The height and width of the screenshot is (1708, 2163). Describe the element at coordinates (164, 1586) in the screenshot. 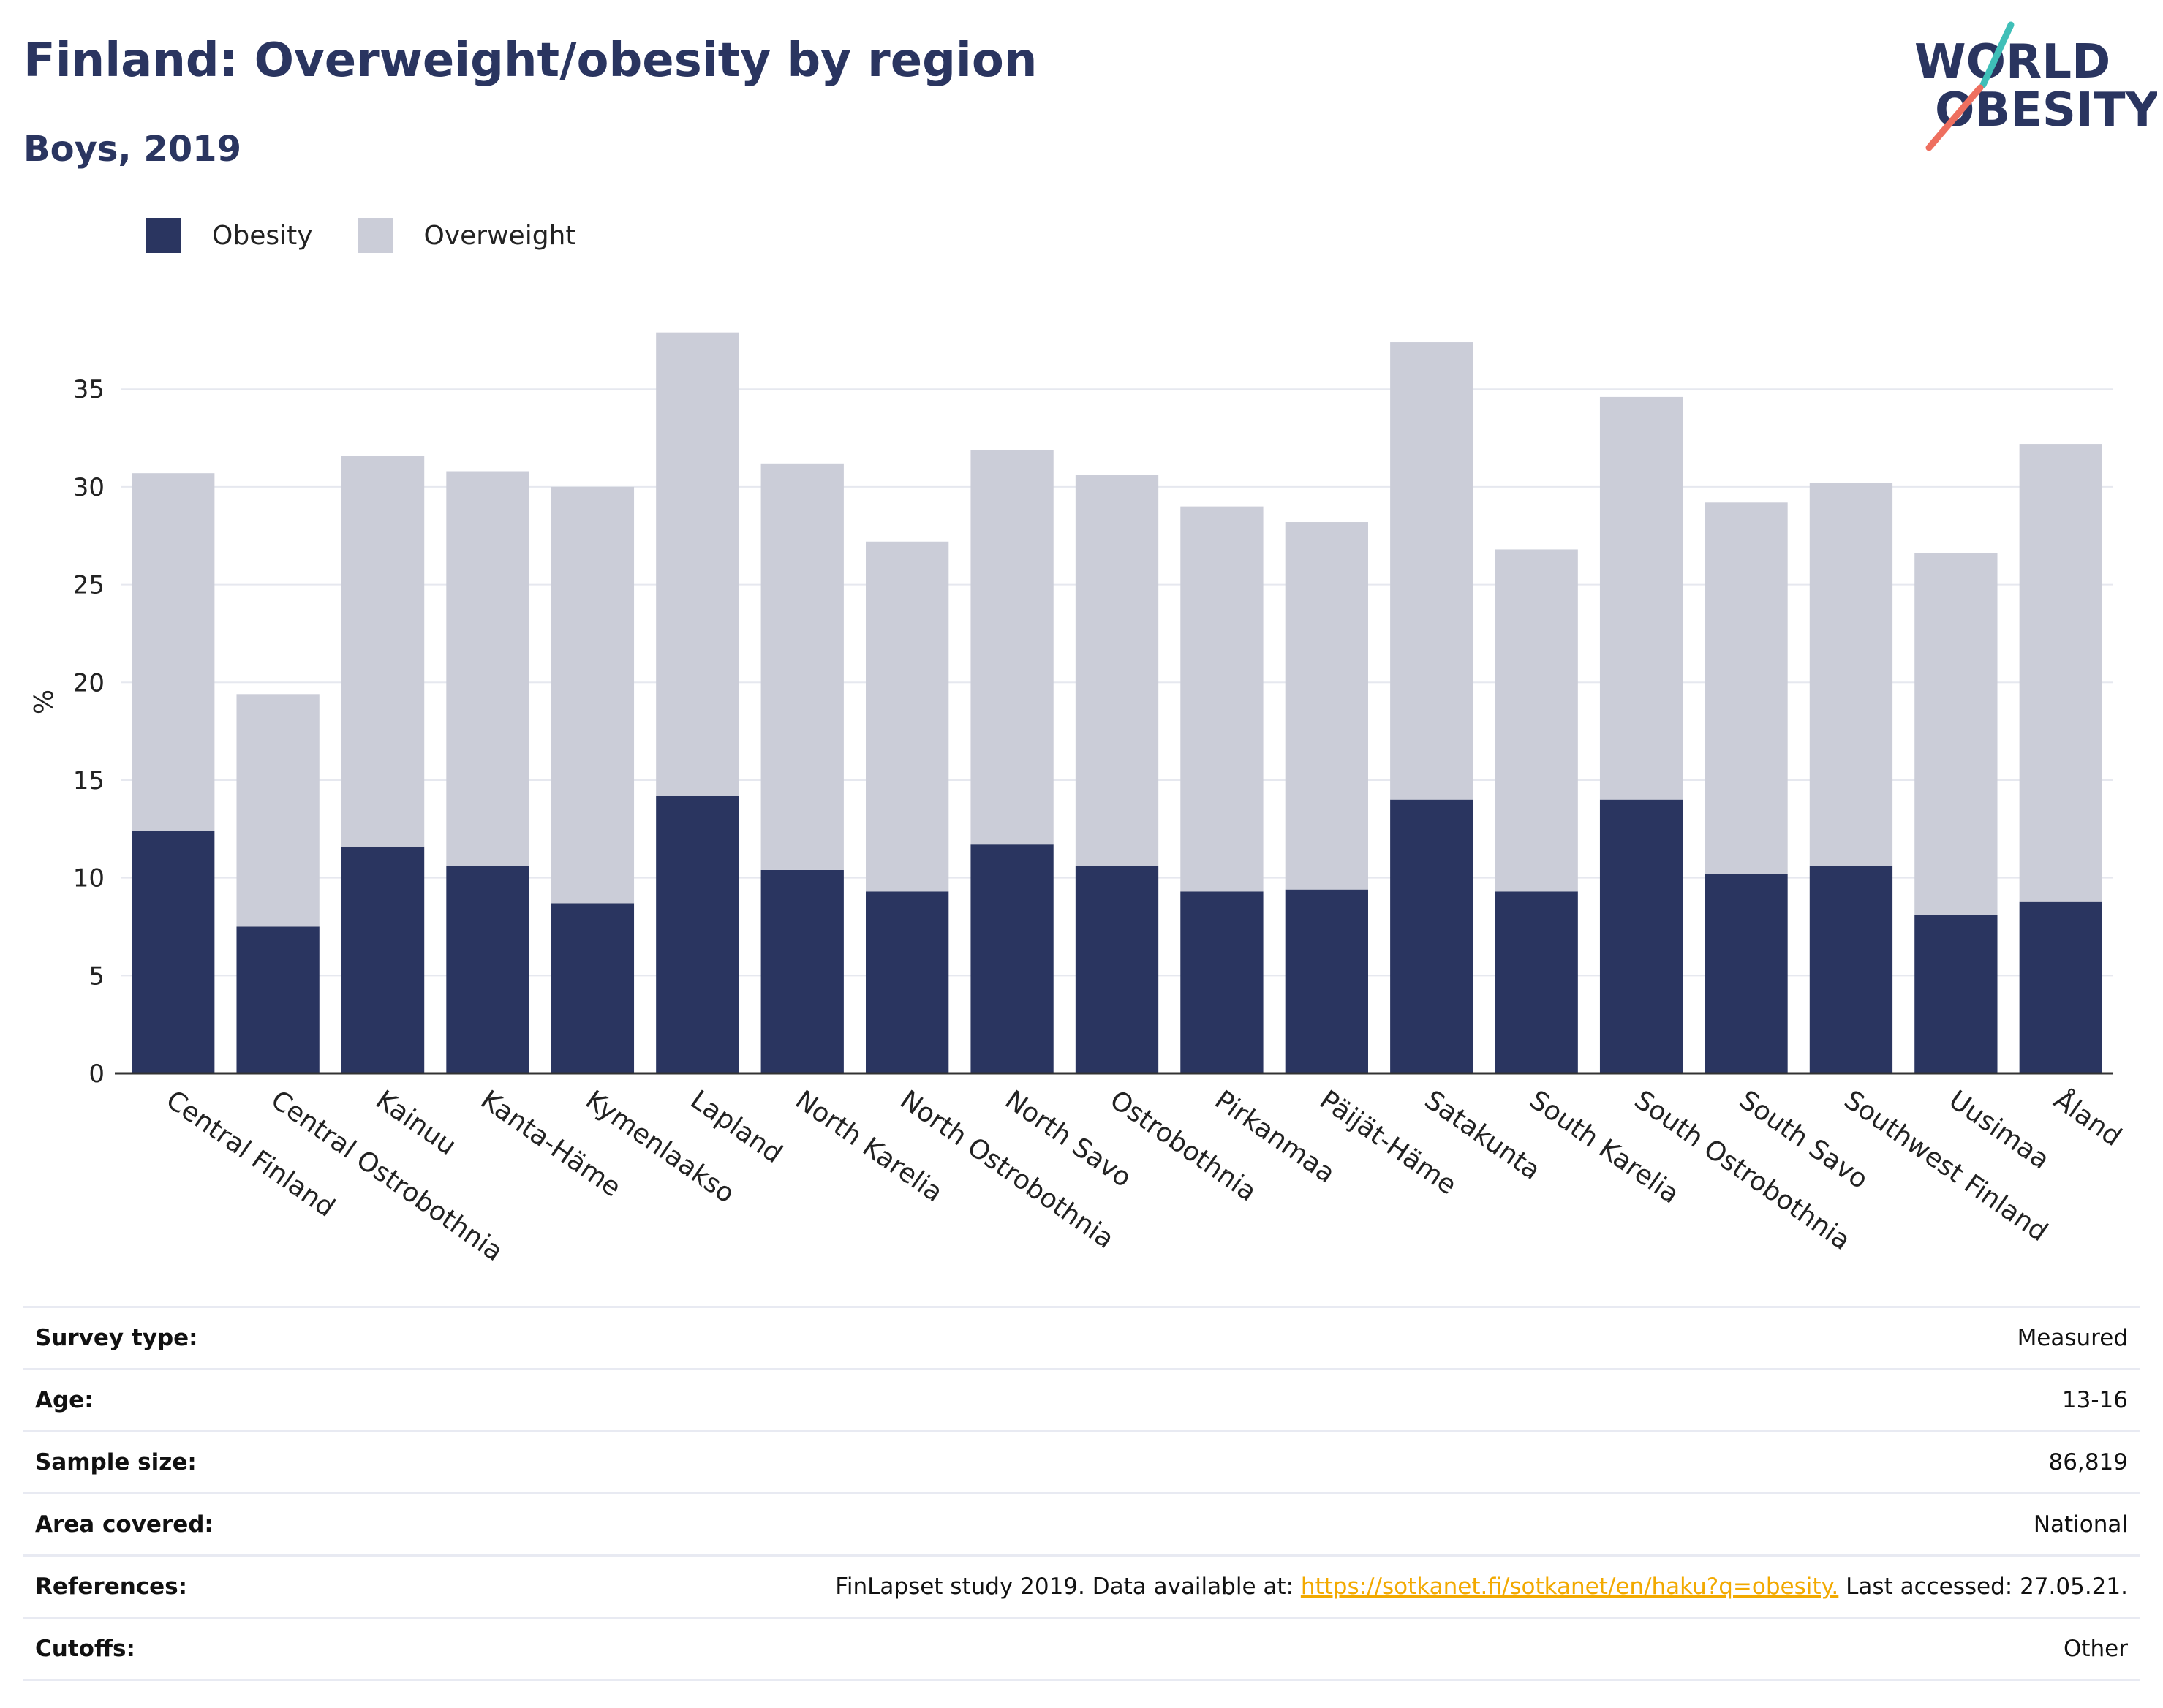

I see `info-label: References:` at that location.